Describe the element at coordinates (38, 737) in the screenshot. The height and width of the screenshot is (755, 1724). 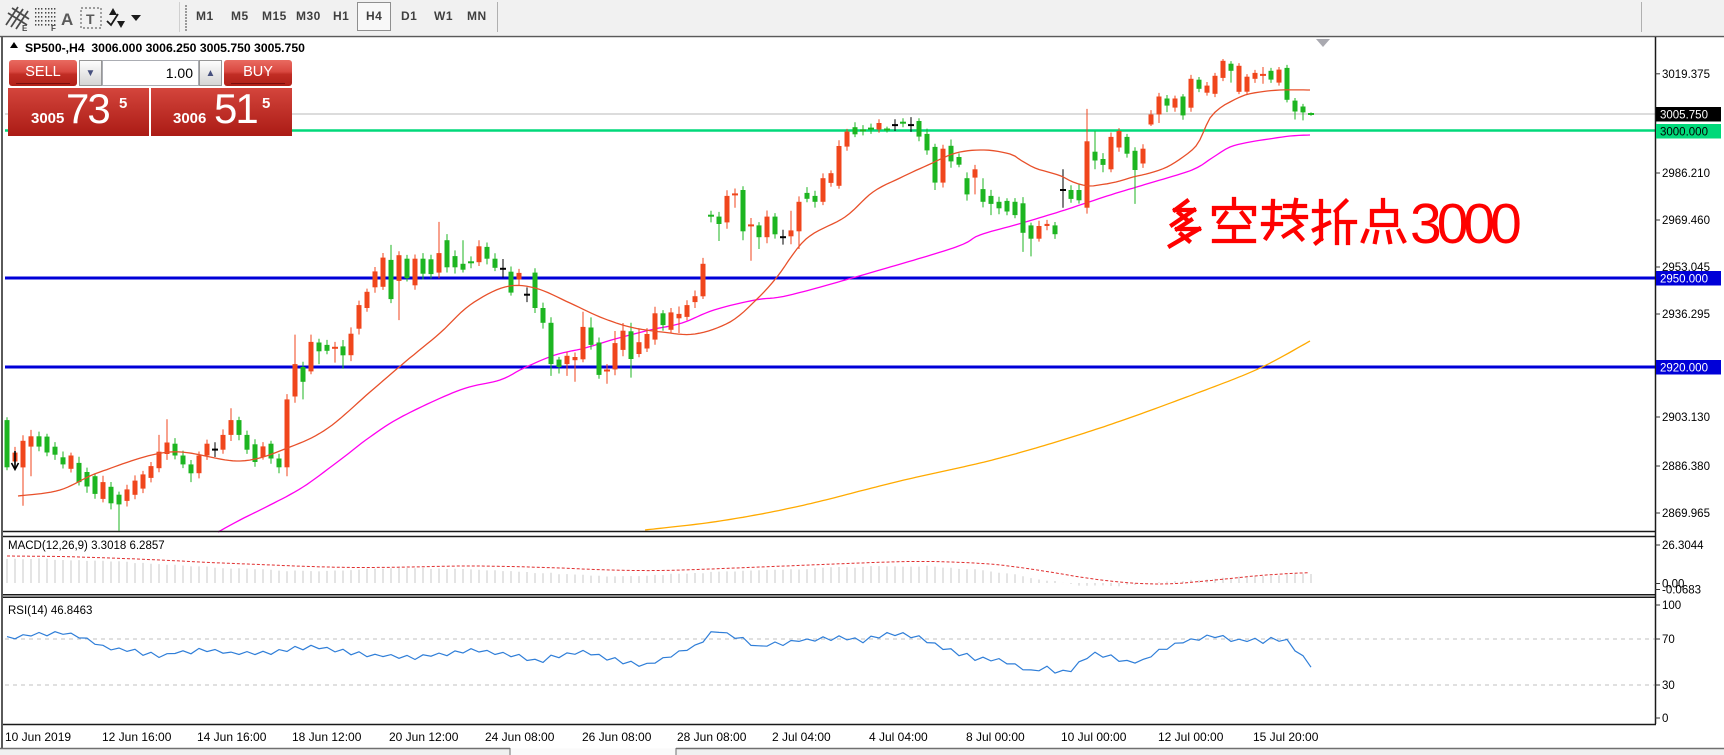
I see `svg-text: 10 Jun 2019` at that location.